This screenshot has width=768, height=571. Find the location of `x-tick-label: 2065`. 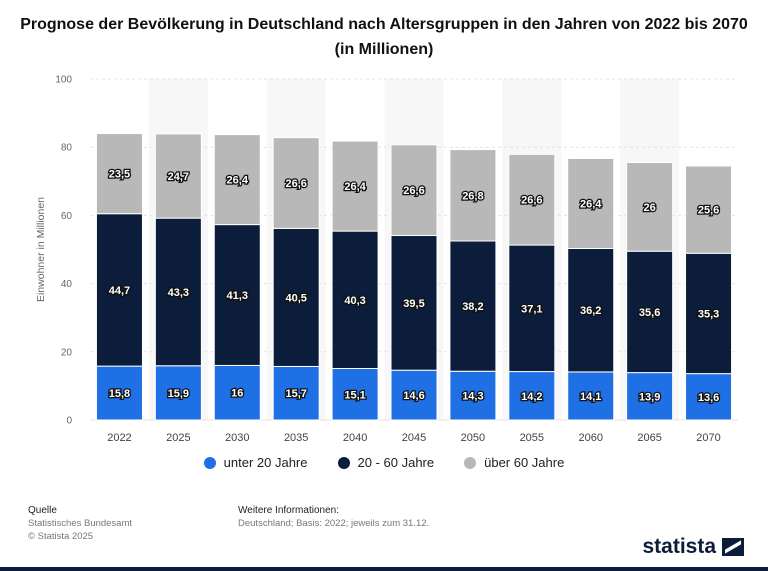

x-tick-label: 2065 is located at coordinates (649, 438).